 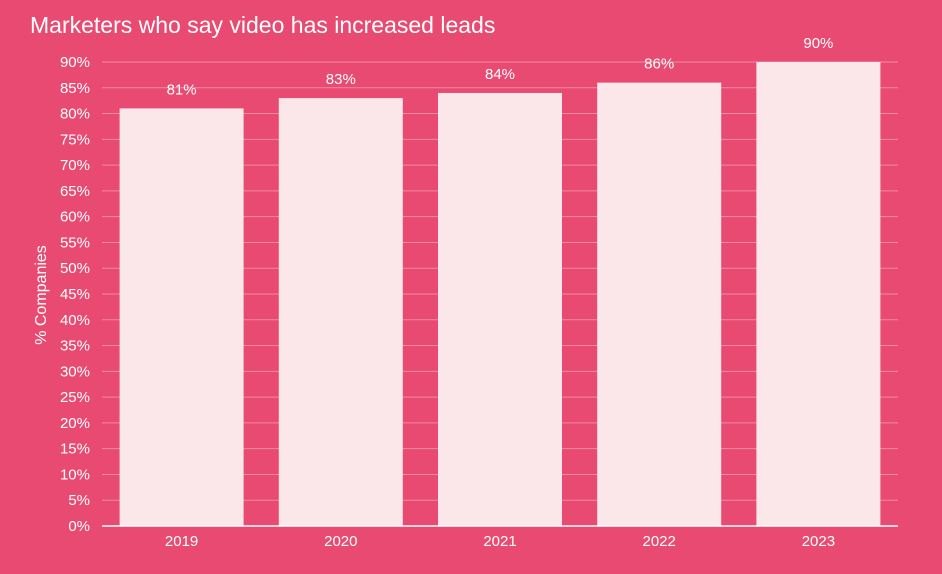 I want to click on y-tick-label: 55%, so click(x=75, y=242).